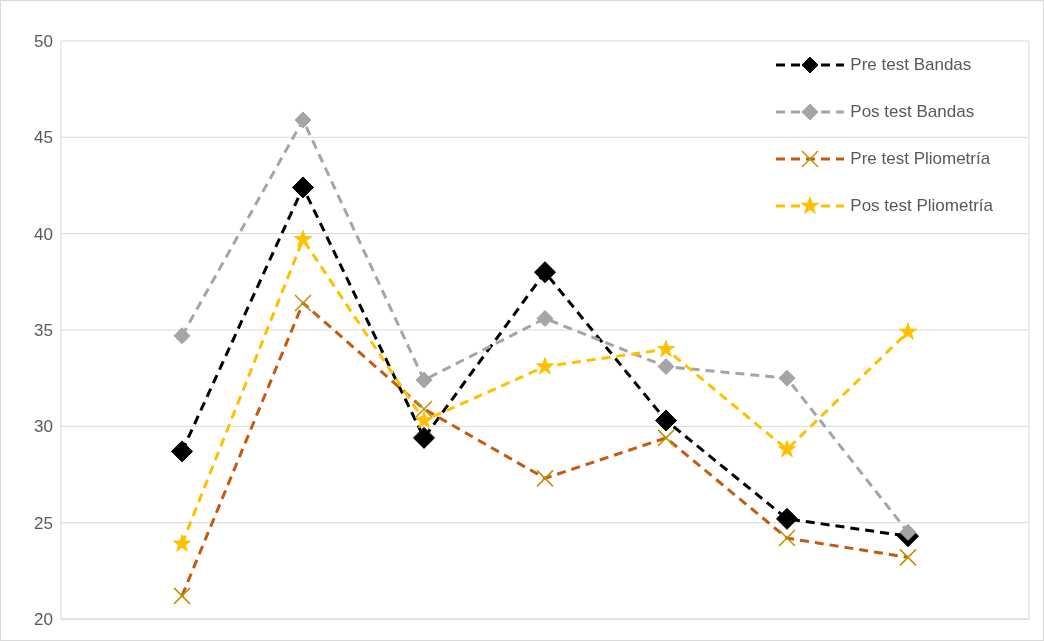 The width and height of the screenshot is (1044, 641). Describe the element at coordinates (920, 158) in the screenshot. I see `legend-label: Pre test Pliometría` at that location.